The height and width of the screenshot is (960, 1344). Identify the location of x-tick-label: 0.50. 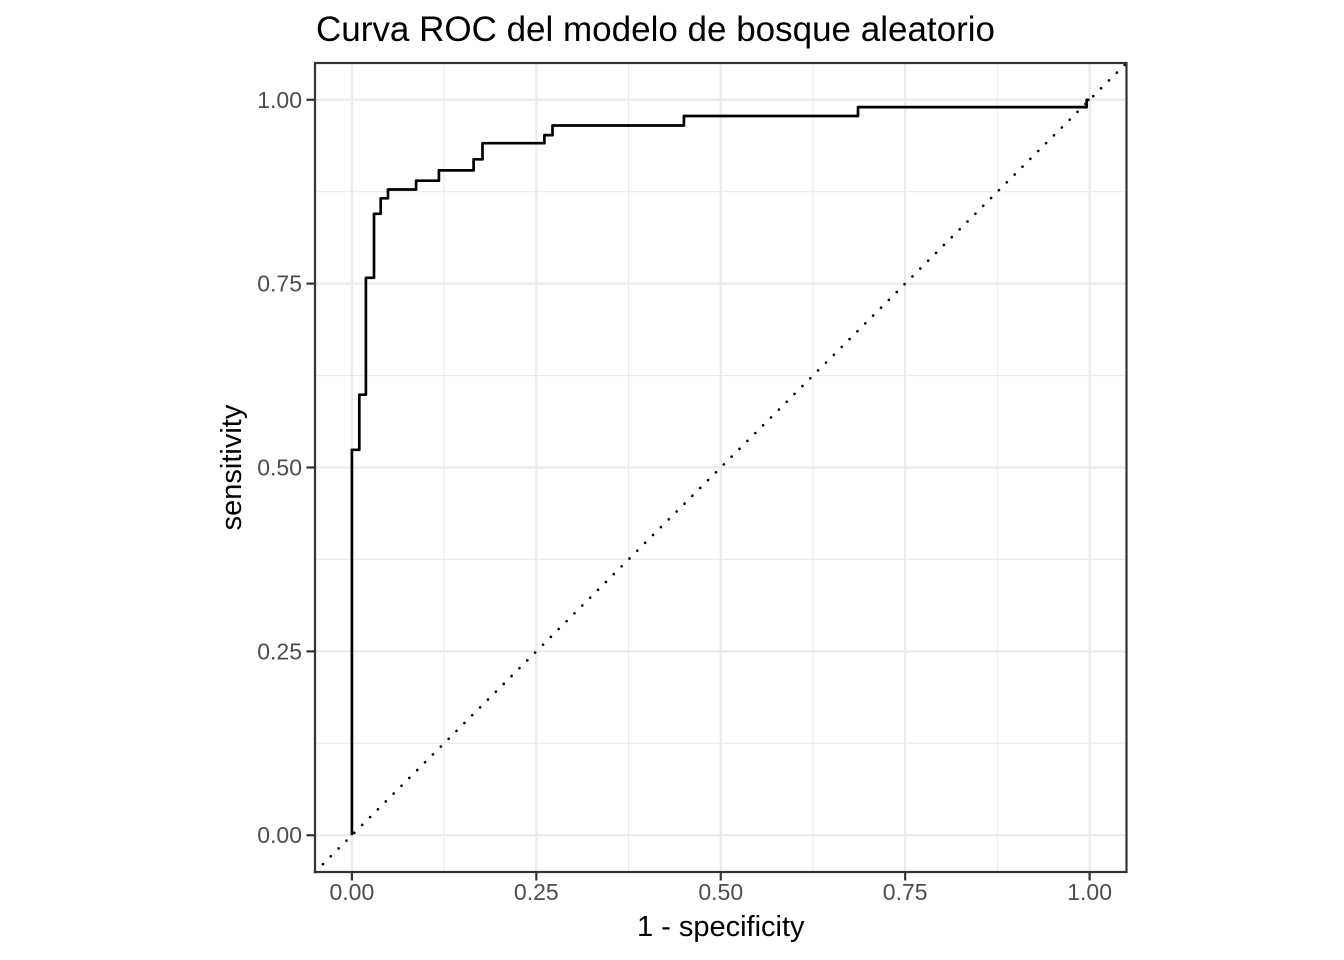
(720, 892).